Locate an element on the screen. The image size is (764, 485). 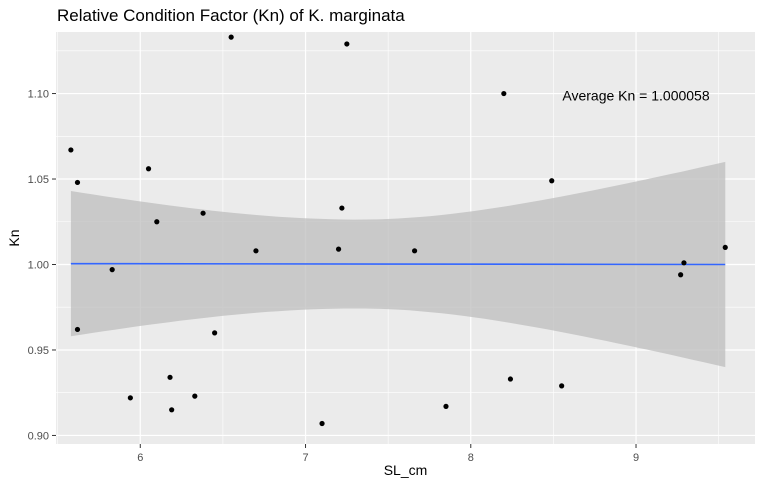
x-tick-label: 6 is located at coordinates (140, 458).